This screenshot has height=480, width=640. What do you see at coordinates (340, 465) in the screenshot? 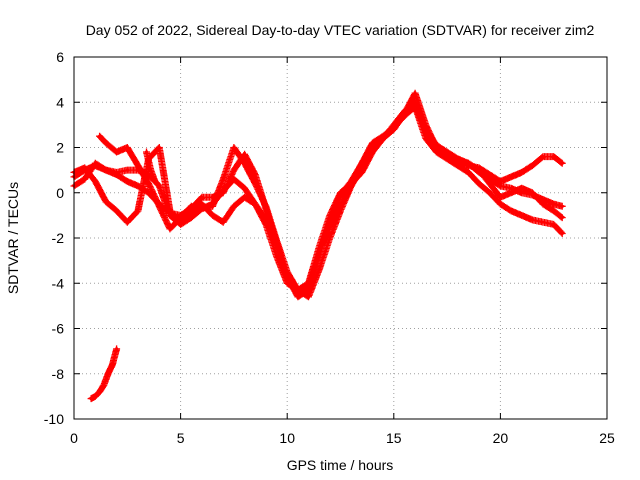
I see `x-axis-label: GPS time / hours` at bounding box center [340, 465].